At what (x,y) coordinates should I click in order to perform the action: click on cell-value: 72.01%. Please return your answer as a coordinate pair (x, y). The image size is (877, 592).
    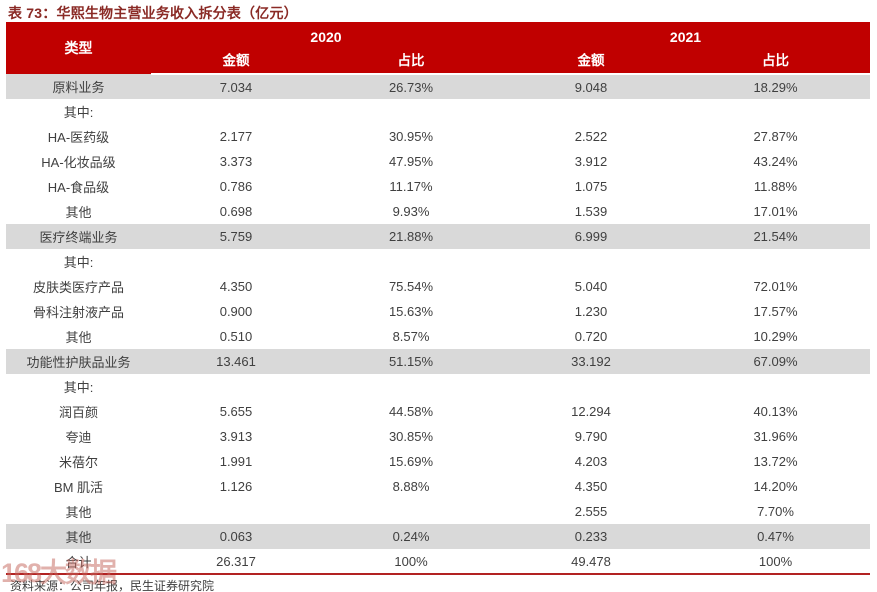
    Looking at the image, I should click on (775, 286).